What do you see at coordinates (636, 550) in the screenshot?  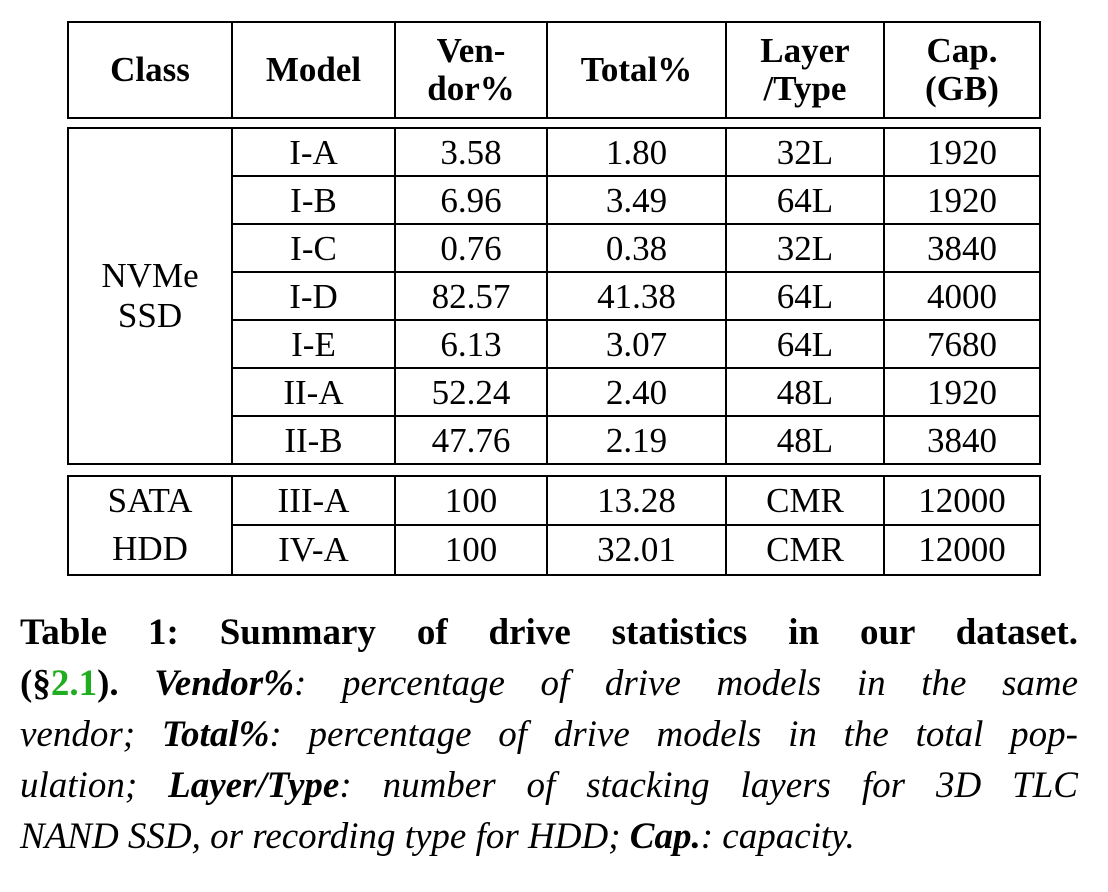 I see `total-pct-cell: 32.01` at bounding box center [636, 550].